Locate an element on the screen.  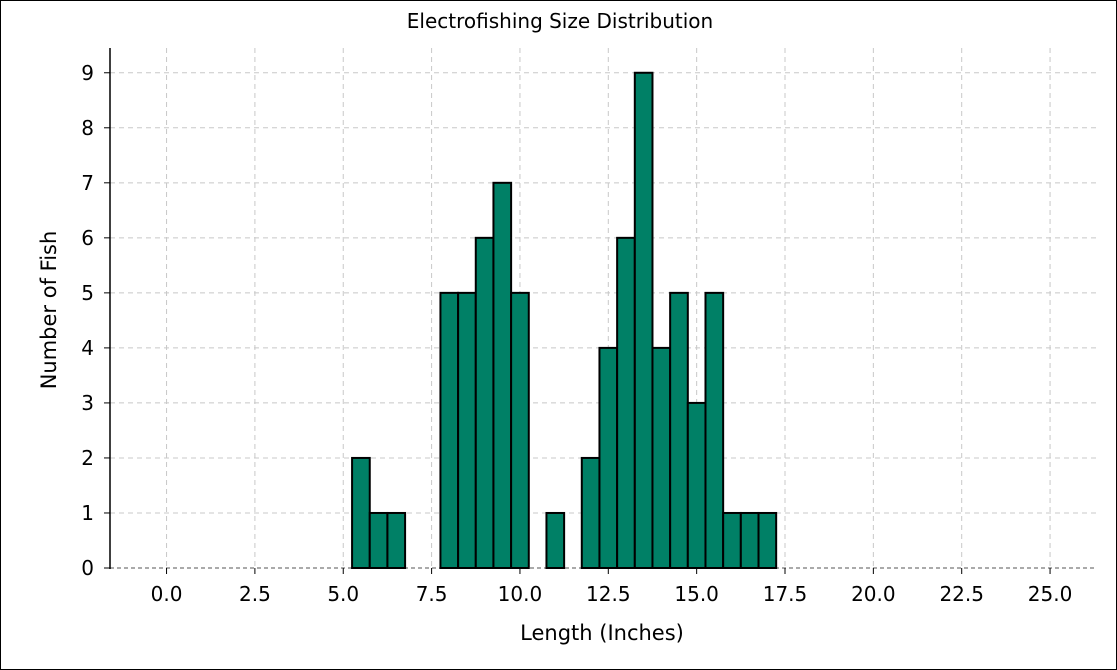
y-tick-label: 0 is located at coordinates (87, 568).